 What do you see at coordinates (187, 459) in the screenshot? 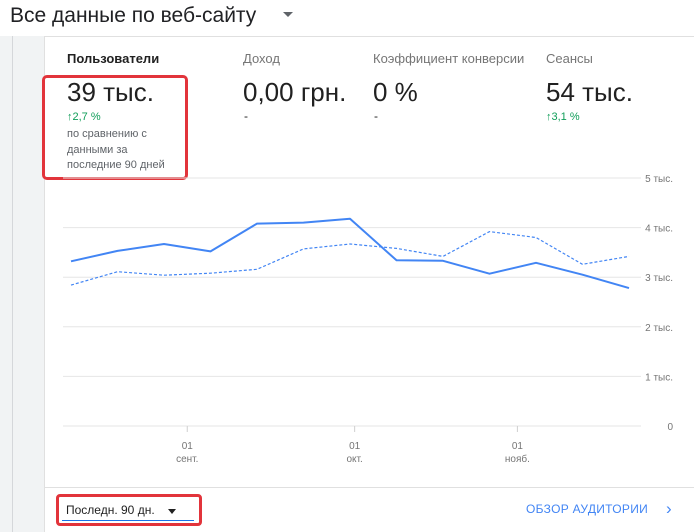
I see `x-tick-month: сент.` at bounding box center [187, 459].